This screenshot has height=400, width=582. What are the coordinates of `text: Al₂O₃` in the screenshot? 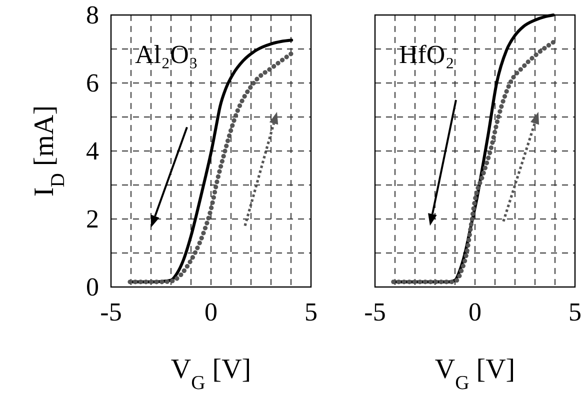 It's located at (166, 54).